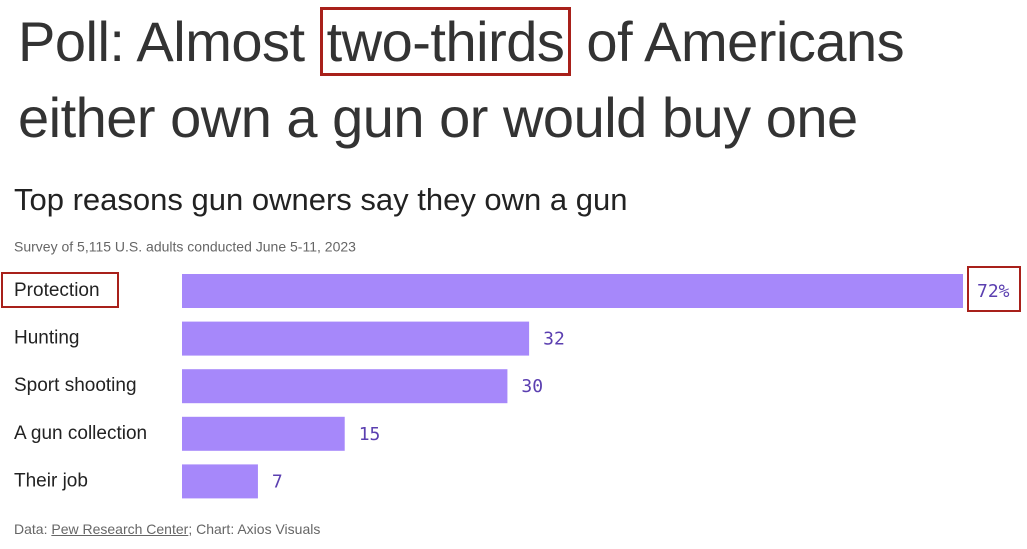 The width and height of the screenshot is (1027, 549). Describe the element at coordinates (445, 41) in the screenshot. I see `headline-highlight: two-thirds` at that location.